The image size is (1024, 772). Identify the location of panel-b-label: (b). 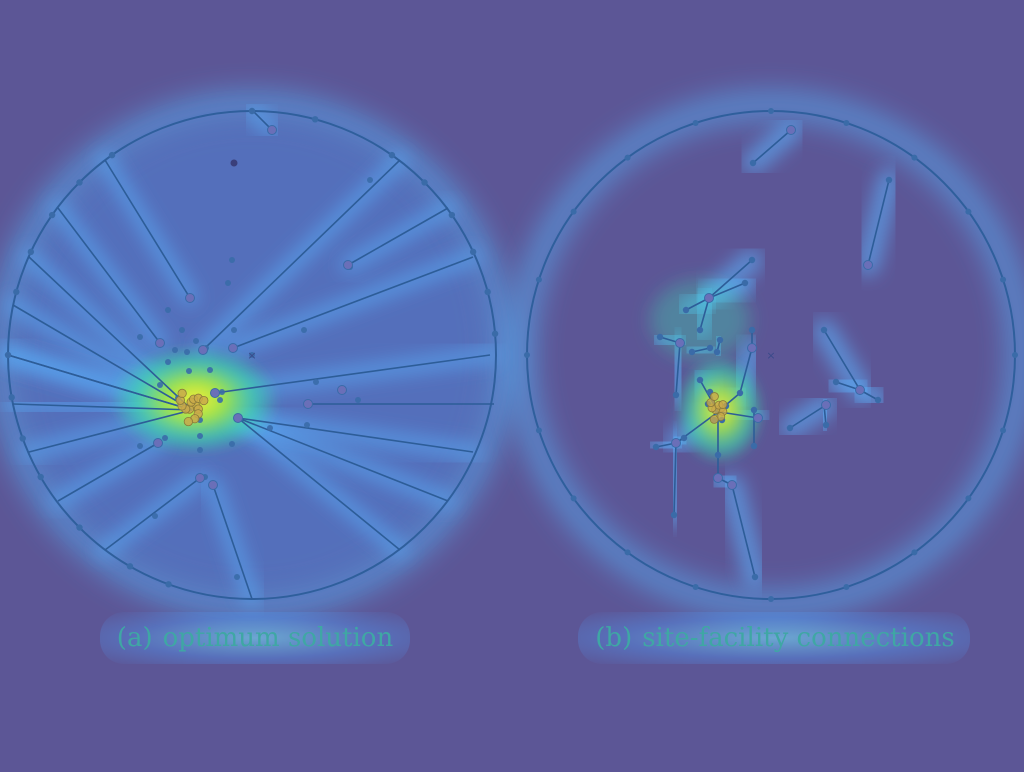
(614, 638).